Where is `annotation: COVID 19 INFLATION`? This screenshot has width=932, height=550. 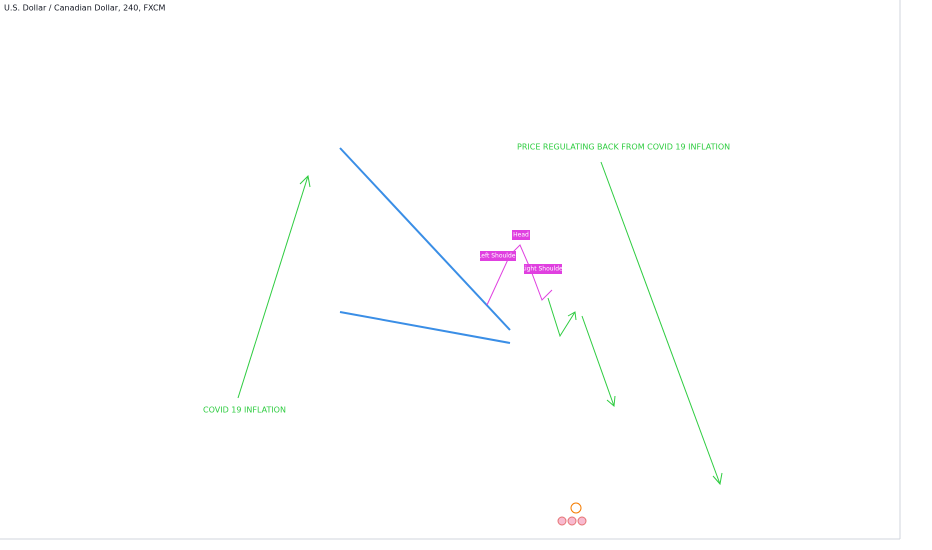
annotation: COVID 19 INFLATION is located at coordinates (244, 410).